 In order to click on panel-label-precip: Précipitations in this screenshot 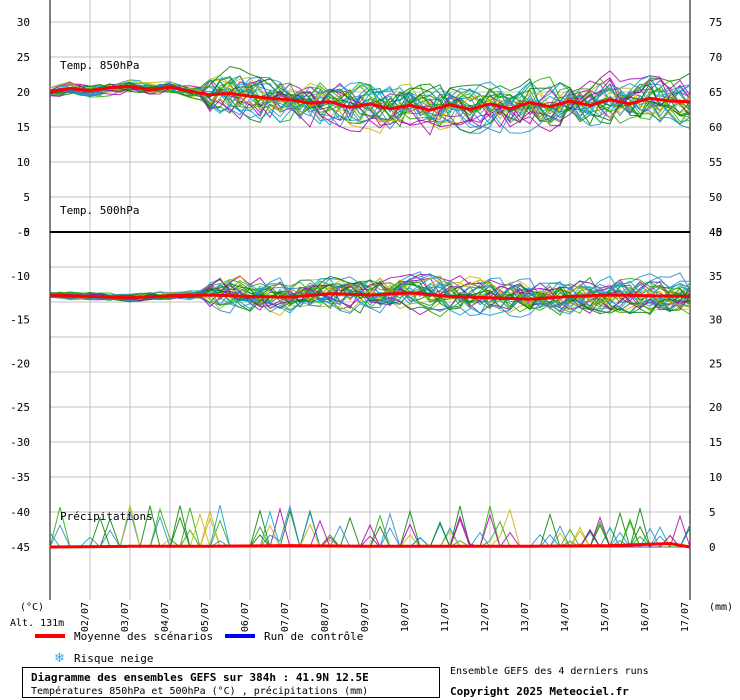, I will do `click(106, 516)`.